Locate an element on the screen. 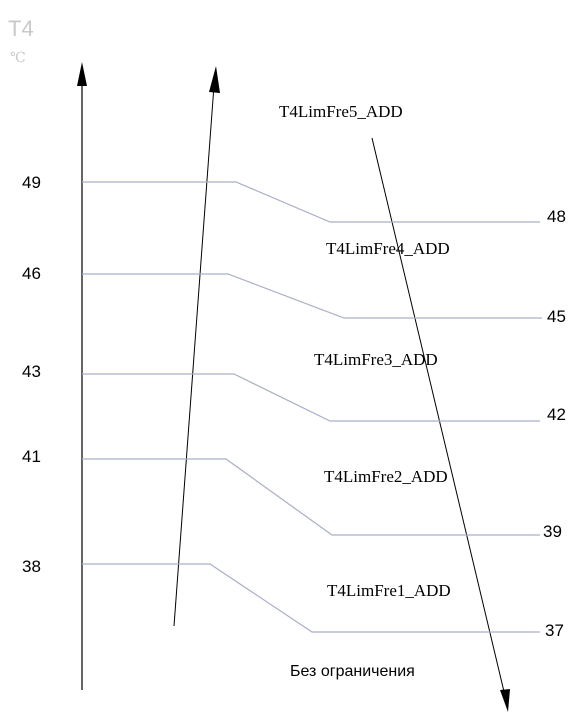 The image size is (574, 715). axis-unit: ℃ is located at coordinates (18, 58).